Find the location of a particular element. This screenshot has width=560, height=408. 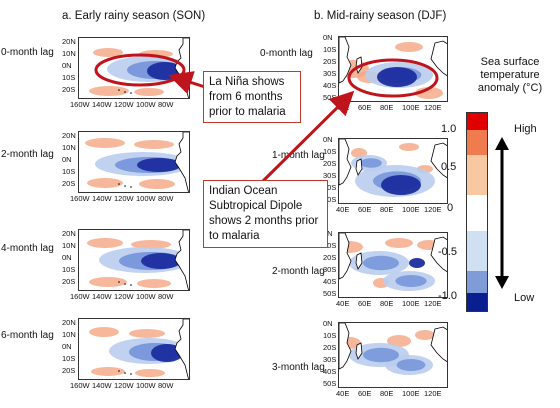

legend-low-label: Low is located at coordinates (524, 298).